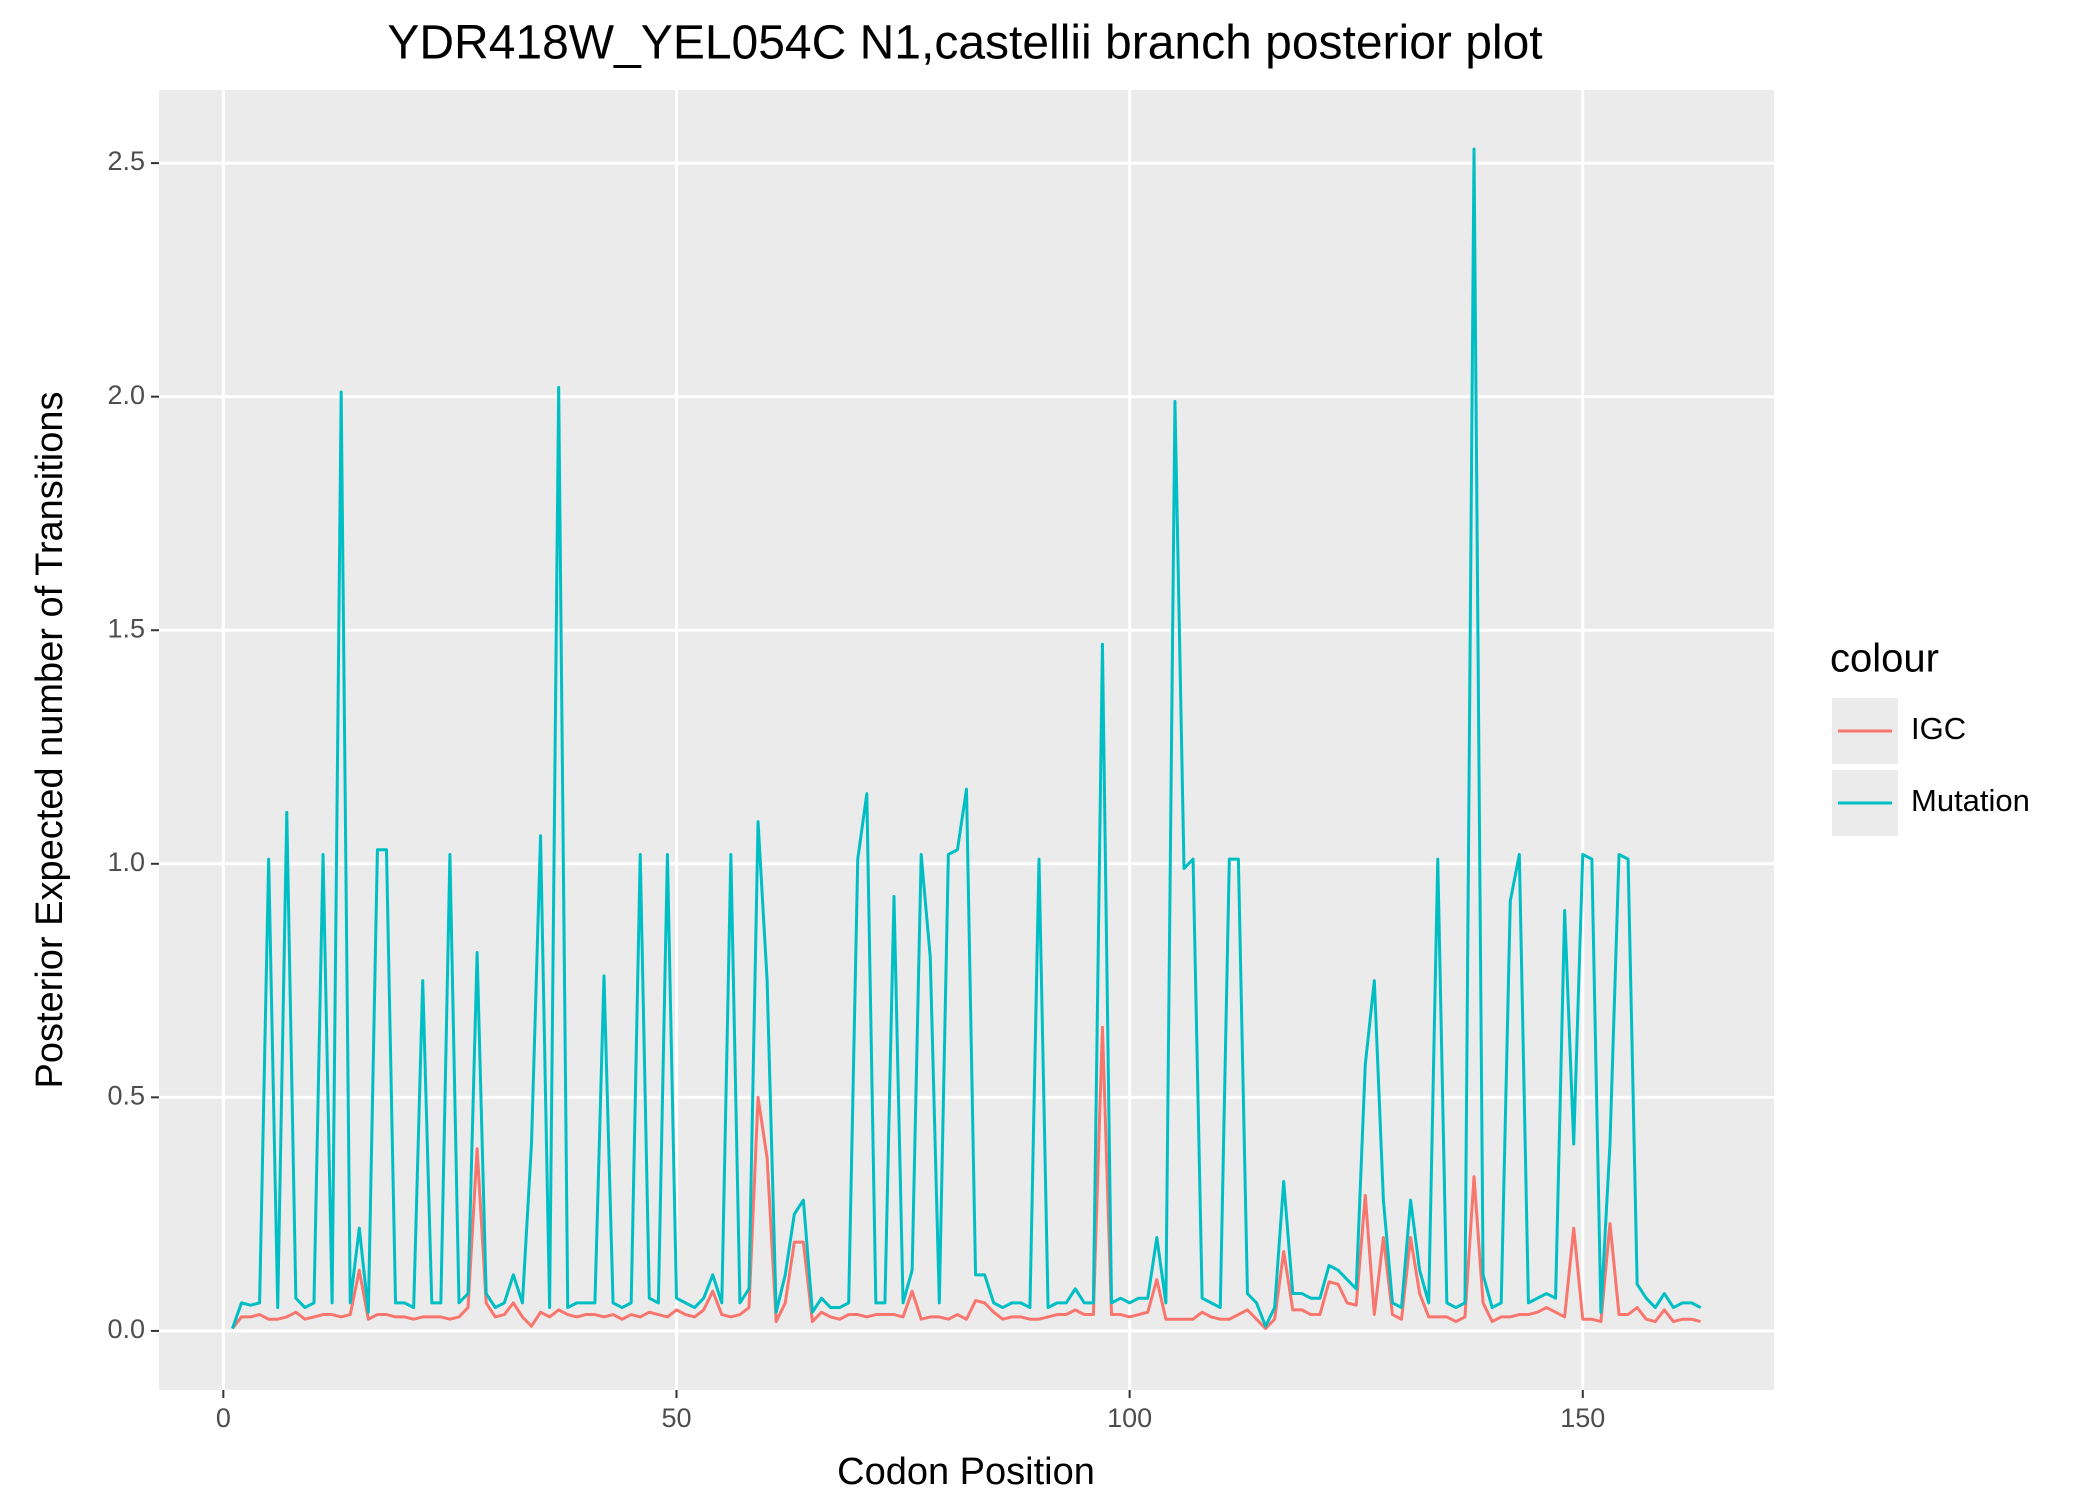 The height and width of the screenshot is (1499, 2099). What do you see at coordinates (50, 739) in the screenshot?
I see `y-axis-label: Posterior Expected number of Transitions` at bounding box center [50, 739].